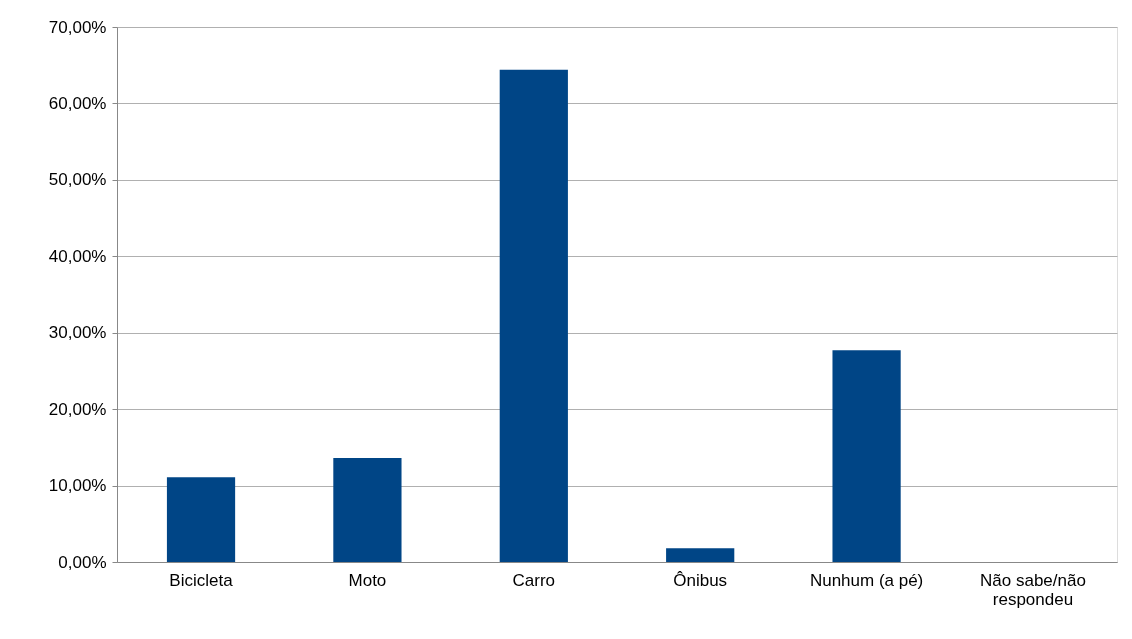 The width and height of the screenshot is (1132, 639). What do you see at coordinates (77, 333) in the screenshot?
I see `y-tick-label: 30,00%` at bounding box center [77, 333].